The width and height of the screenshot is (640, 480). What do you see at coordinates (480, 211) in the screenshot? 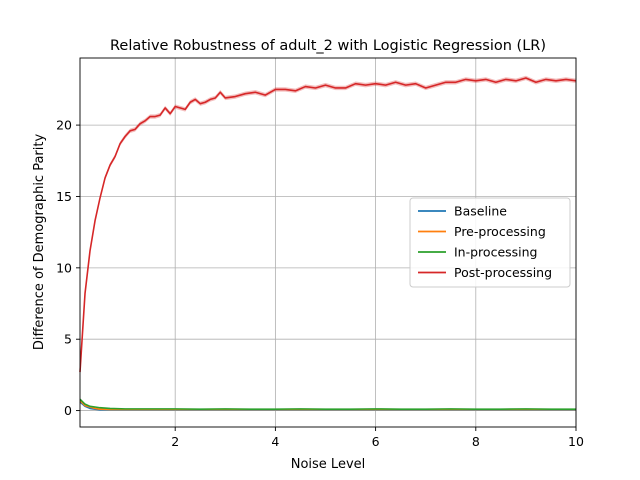
I see `legend-label: Baseline` at bounding box center [480, 211].